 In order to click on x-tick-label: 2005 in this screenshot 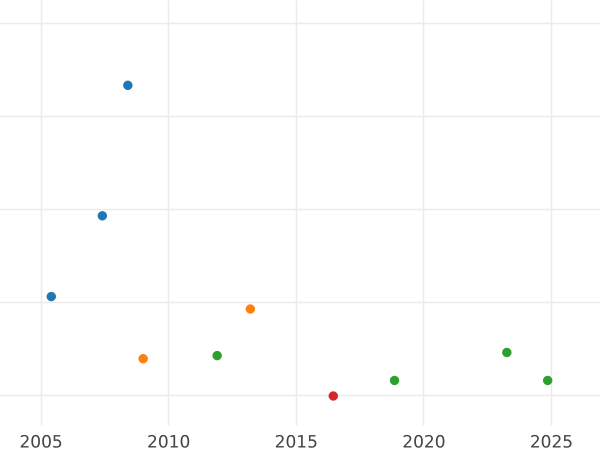, I will do `click(41, 441)`.